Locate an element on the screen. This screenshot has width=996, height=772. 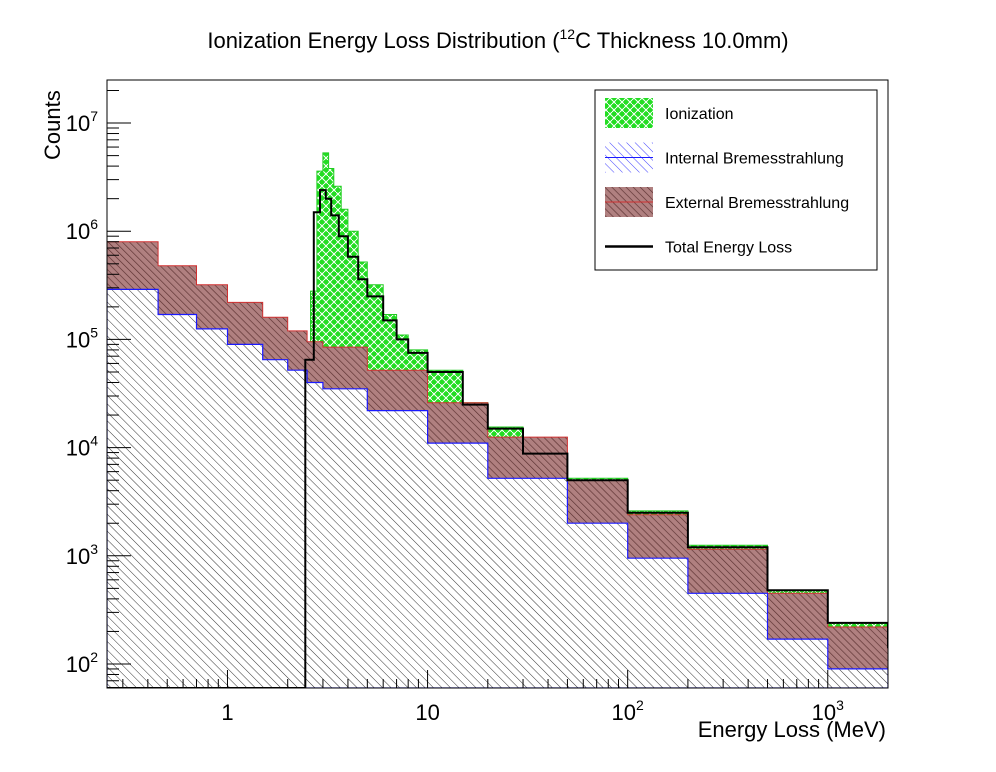
legend-item: Ionization is located at coordinates (669, 113).